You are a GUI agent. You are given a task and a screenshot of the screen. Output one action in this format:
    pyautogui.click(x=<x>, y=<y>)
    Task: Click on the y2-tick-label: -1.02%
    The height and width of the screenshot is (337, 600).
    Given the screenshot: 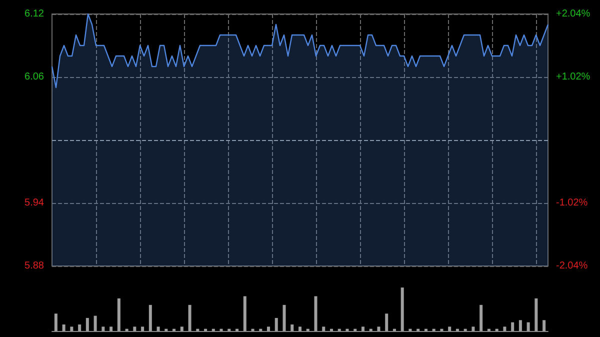 What is the action you would take?
    pyautogui.click(x=572, y=203)
    